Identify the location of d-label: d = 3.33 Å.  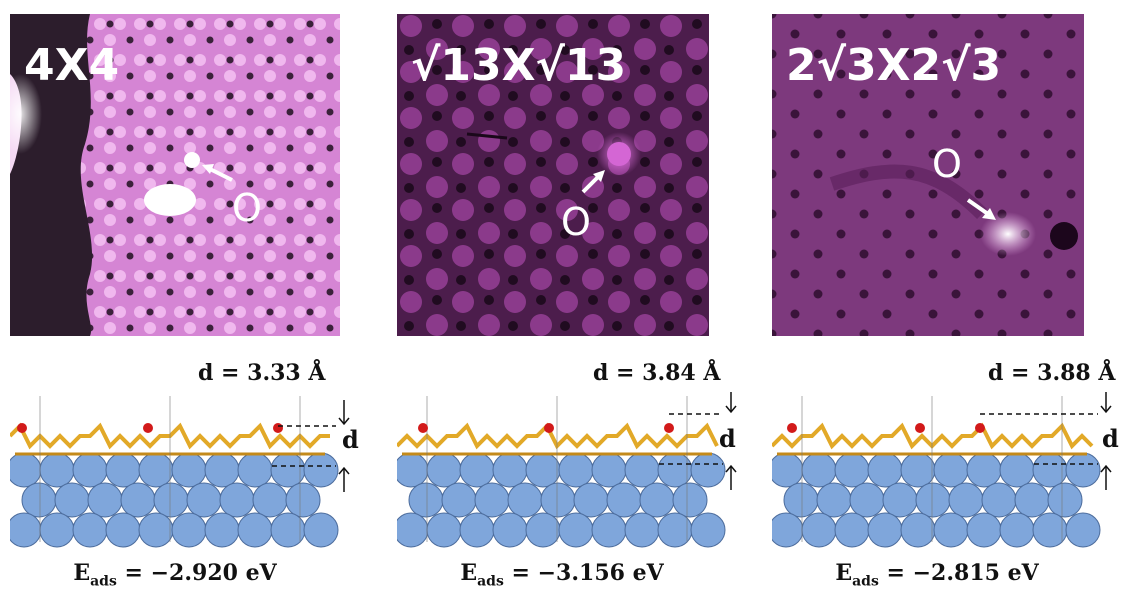
(261, 373).